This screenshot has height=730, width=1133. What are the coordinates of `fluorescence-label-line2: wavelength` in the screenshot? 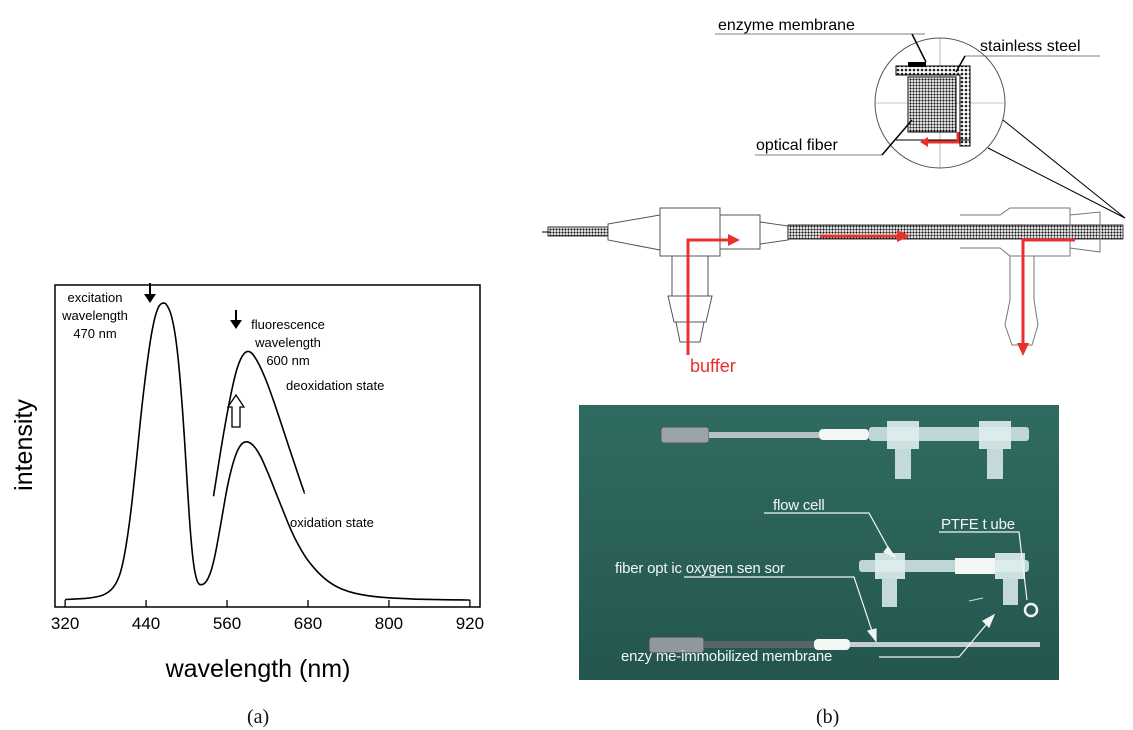 It's located at (287, 342).